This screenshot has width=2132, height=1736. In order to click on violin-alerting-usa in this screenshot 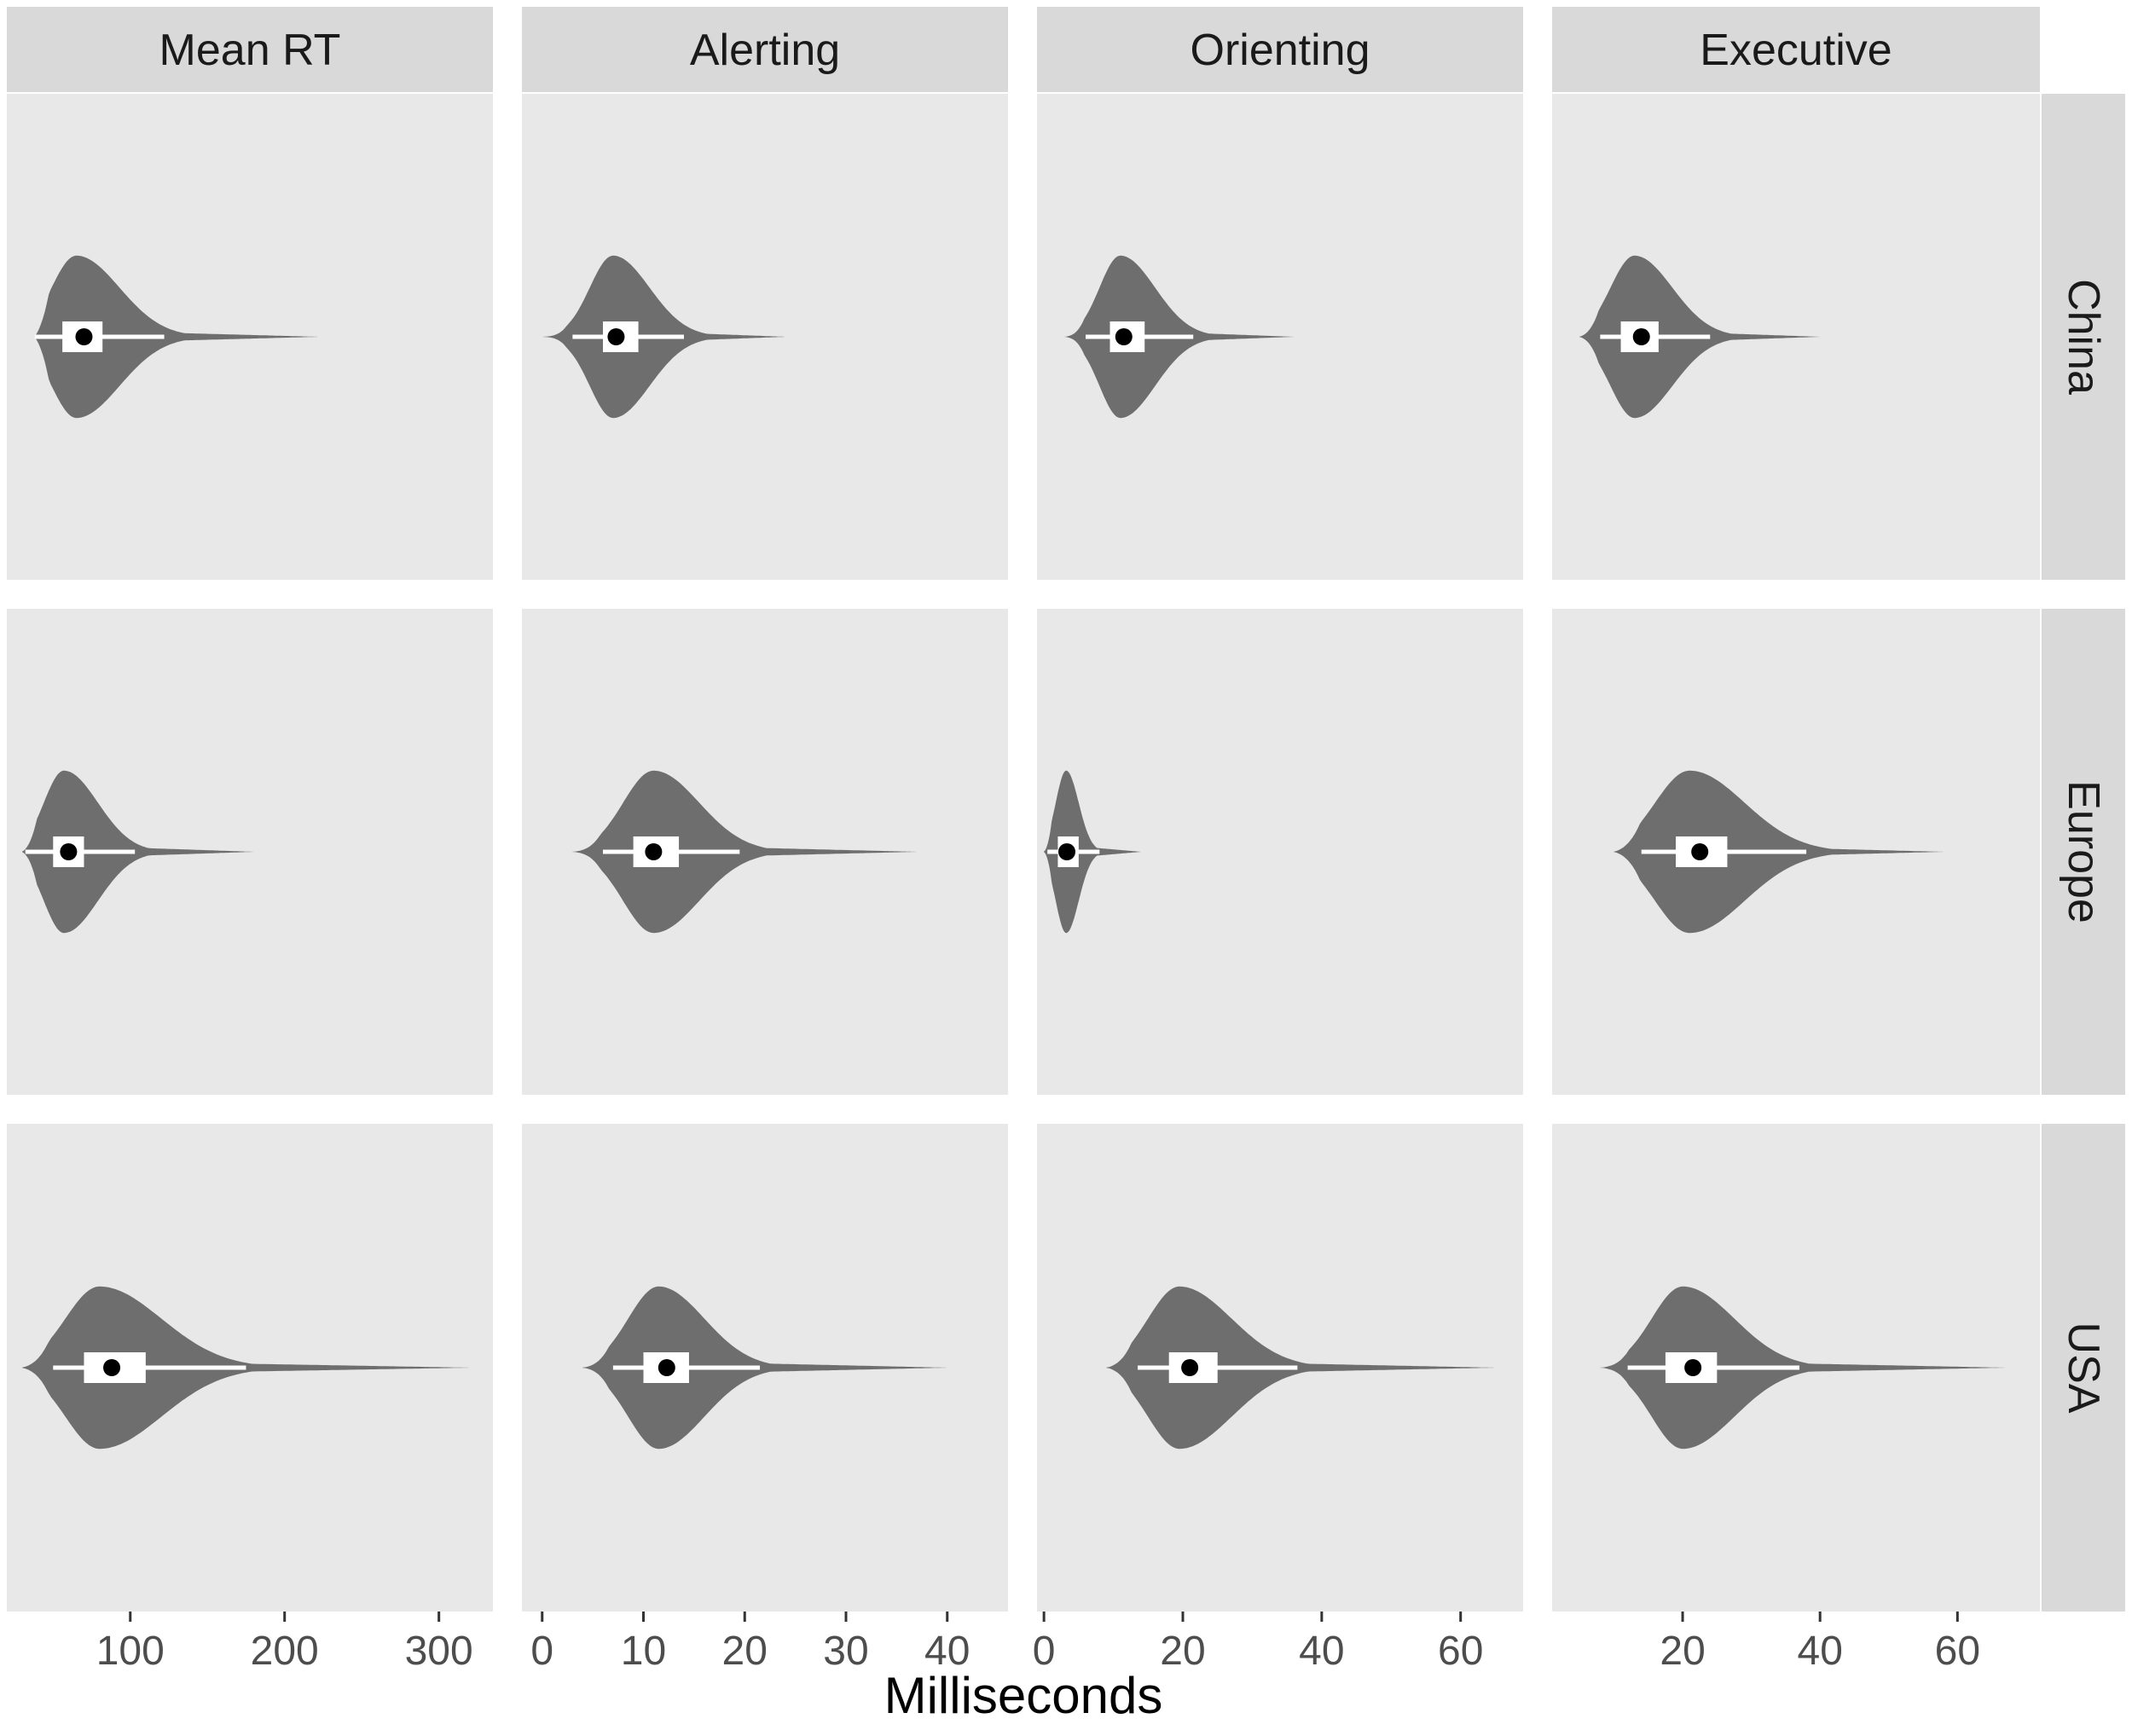, I will do `click(764, 1368)`.